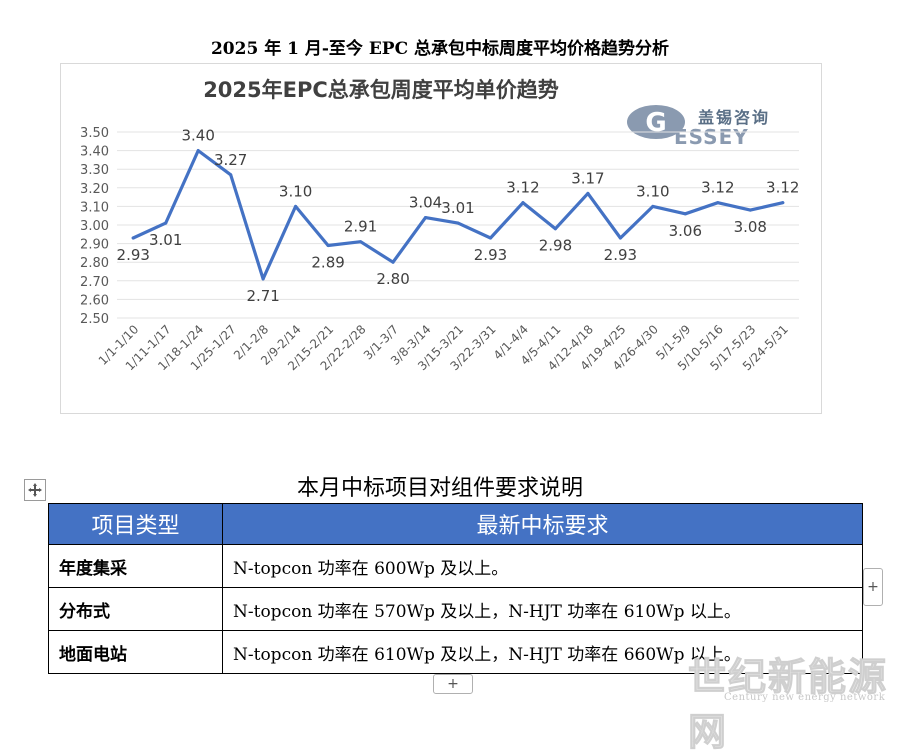 The width and height of the screenshot is (917, 756). I want to click on y-tick-label: 2.90, so click(94, 245).